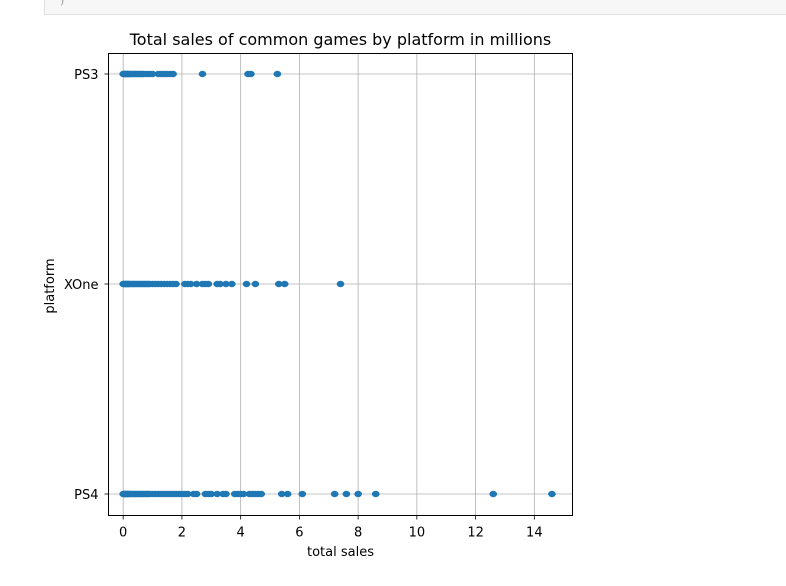  What do you see at coordinates (86, 75) in the screenshot?
I see `y-tick-label: PS3` at bounding box center [86, 75].